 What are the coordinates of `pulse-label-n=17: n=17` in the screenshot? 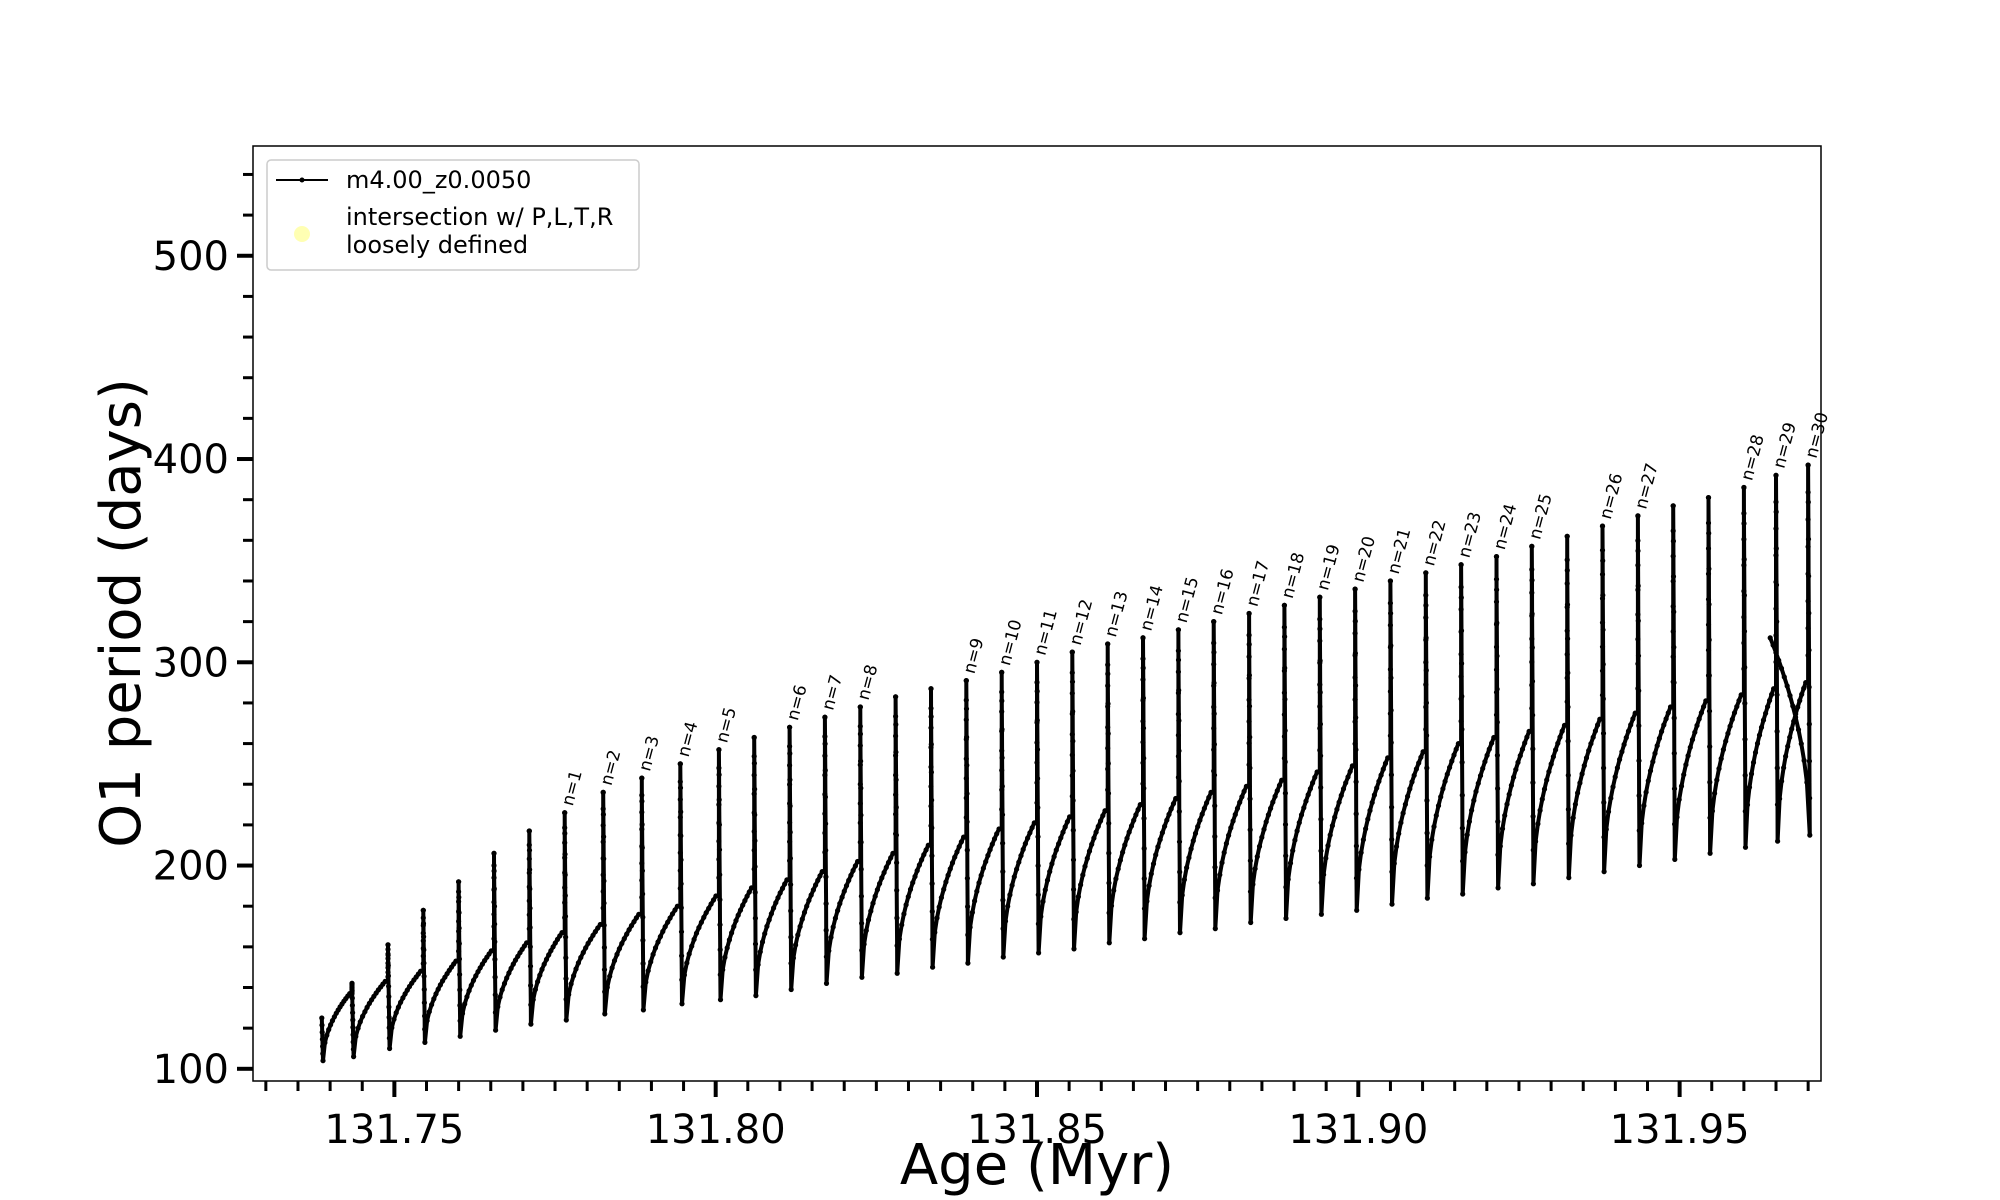 It's located at (1258, 584).